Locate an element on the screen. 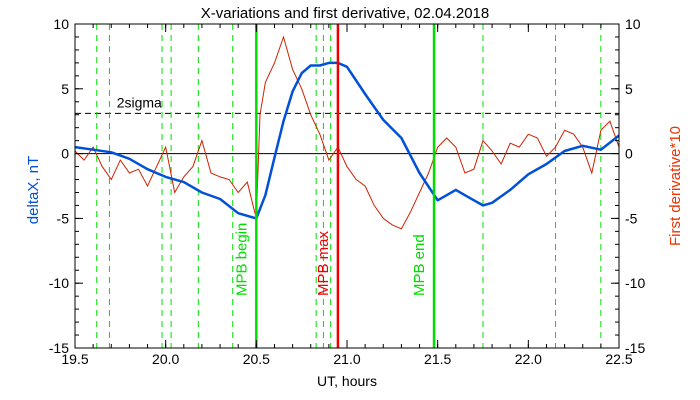 This screenshot has height=400, width=700. y-tick-label-left-2: 0 is located at coordinates (65, 154).